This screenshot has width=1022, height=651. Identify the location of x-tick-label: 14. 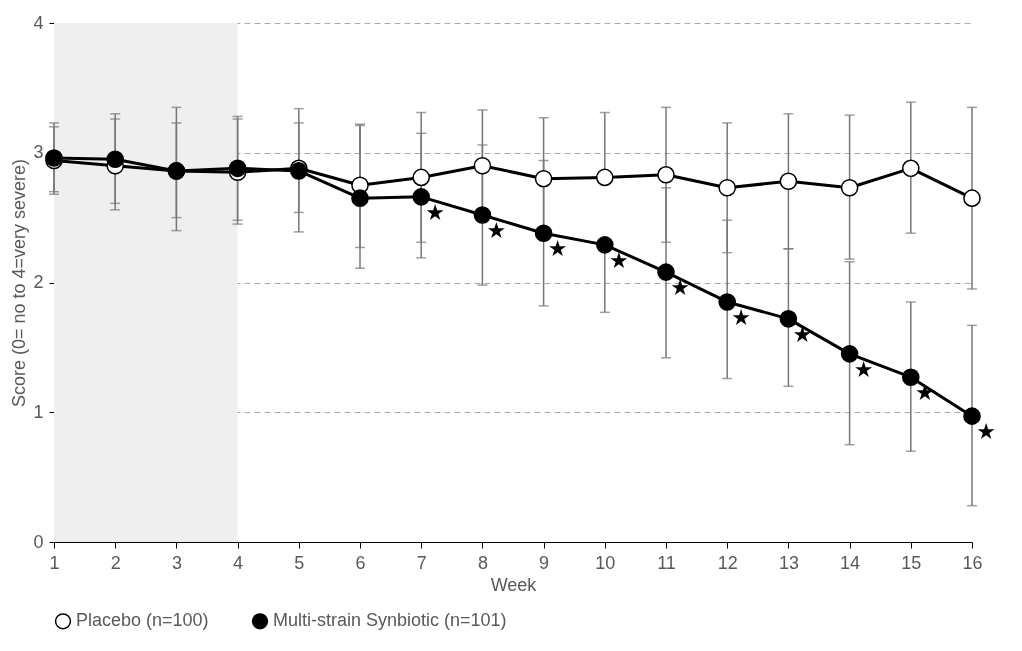
(850, 562).